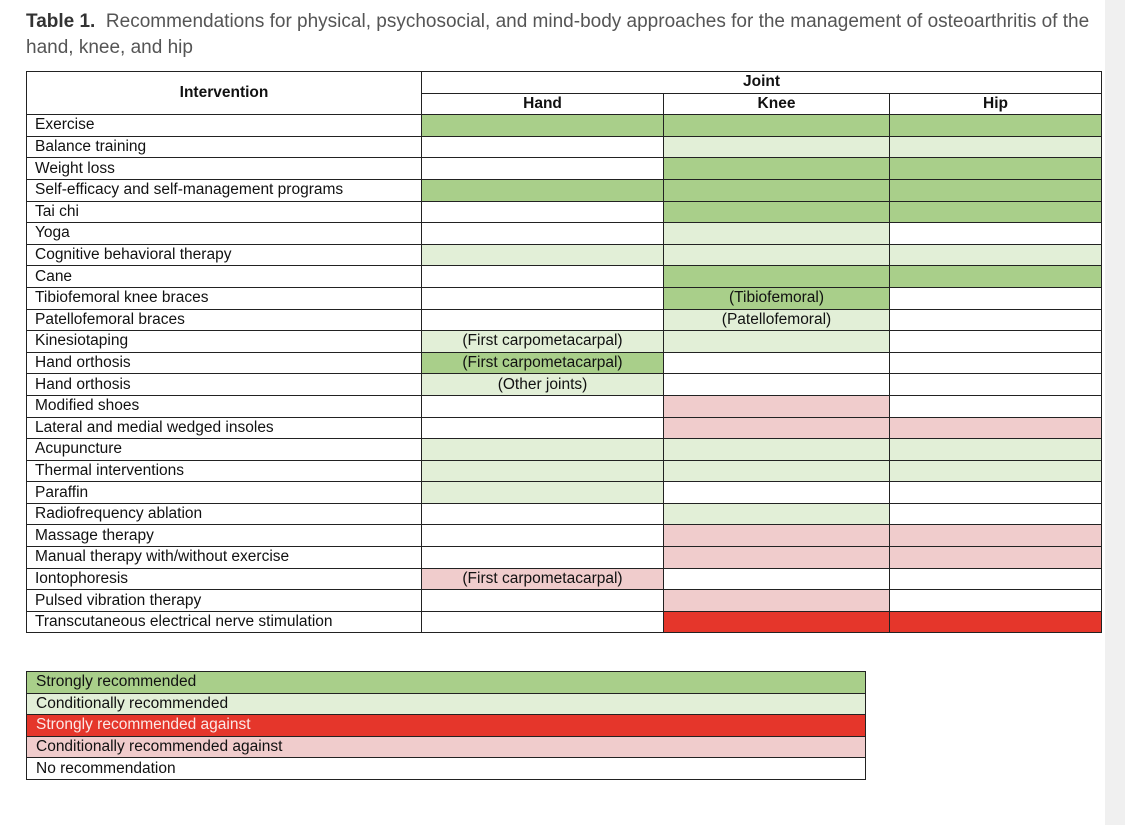 This screenshot has width=1125, height=825. I want to click on table-row: Weight loss, so click(564, 168).